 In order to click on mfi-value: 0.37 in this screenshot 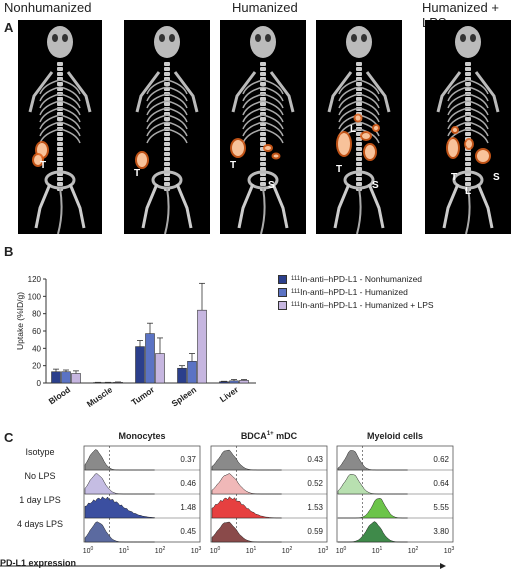, I will do `click(188, 459)`.